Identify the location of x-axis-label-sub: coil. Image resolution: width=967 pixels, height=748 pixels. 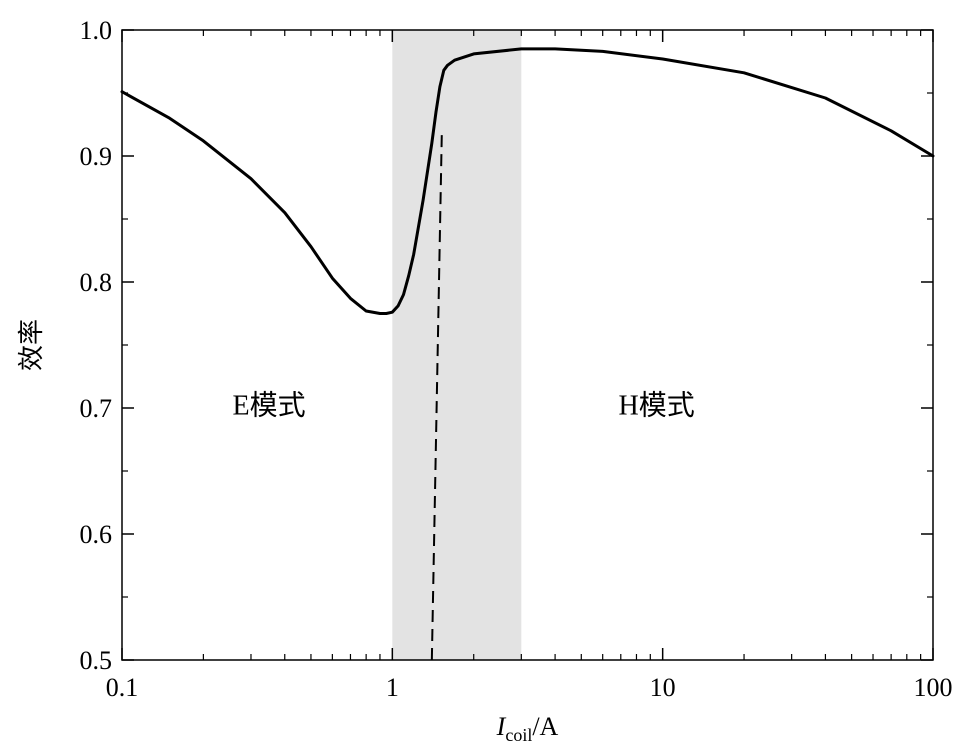
(518, 735).